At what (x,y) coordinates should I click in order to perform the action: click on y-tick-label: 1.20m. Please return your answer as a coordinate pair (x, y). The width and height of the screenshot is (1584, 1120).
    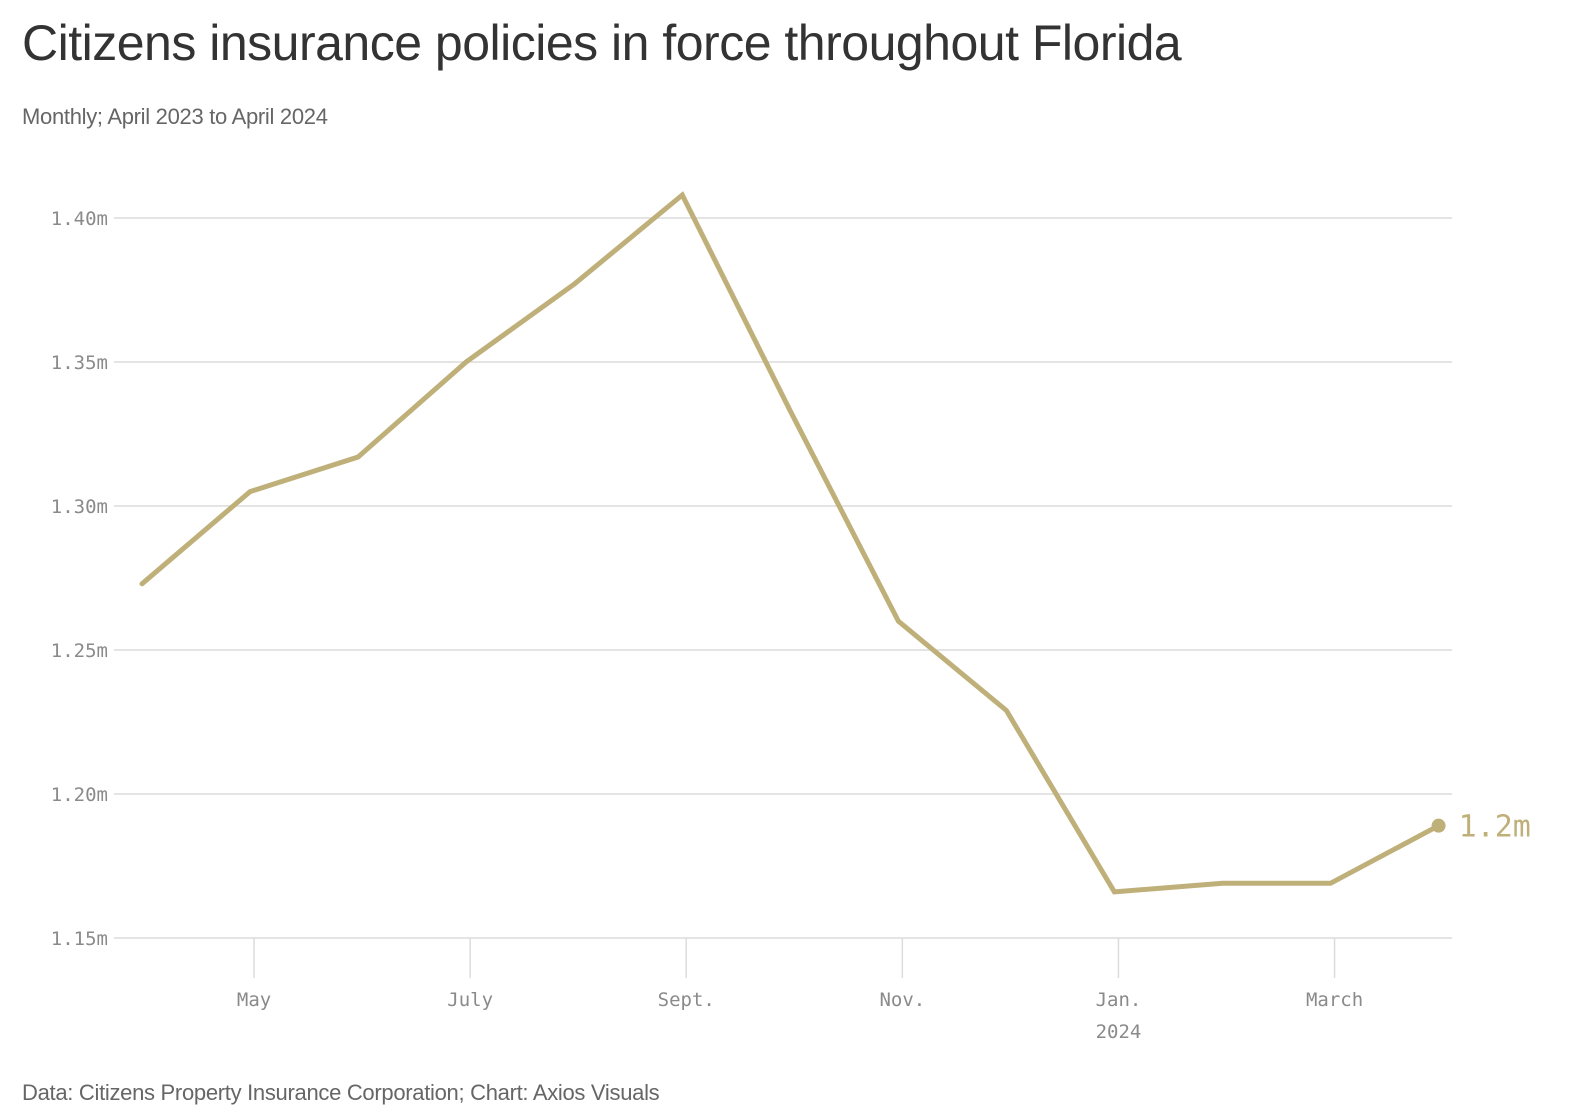
    Looking at the image, I should click on (79, 795).